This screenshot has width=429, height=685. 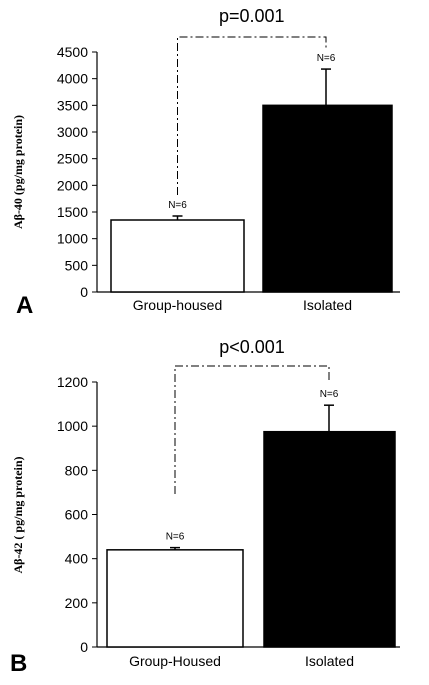 I want to click on y-tick-label: 800, so click(x=77, y=470).